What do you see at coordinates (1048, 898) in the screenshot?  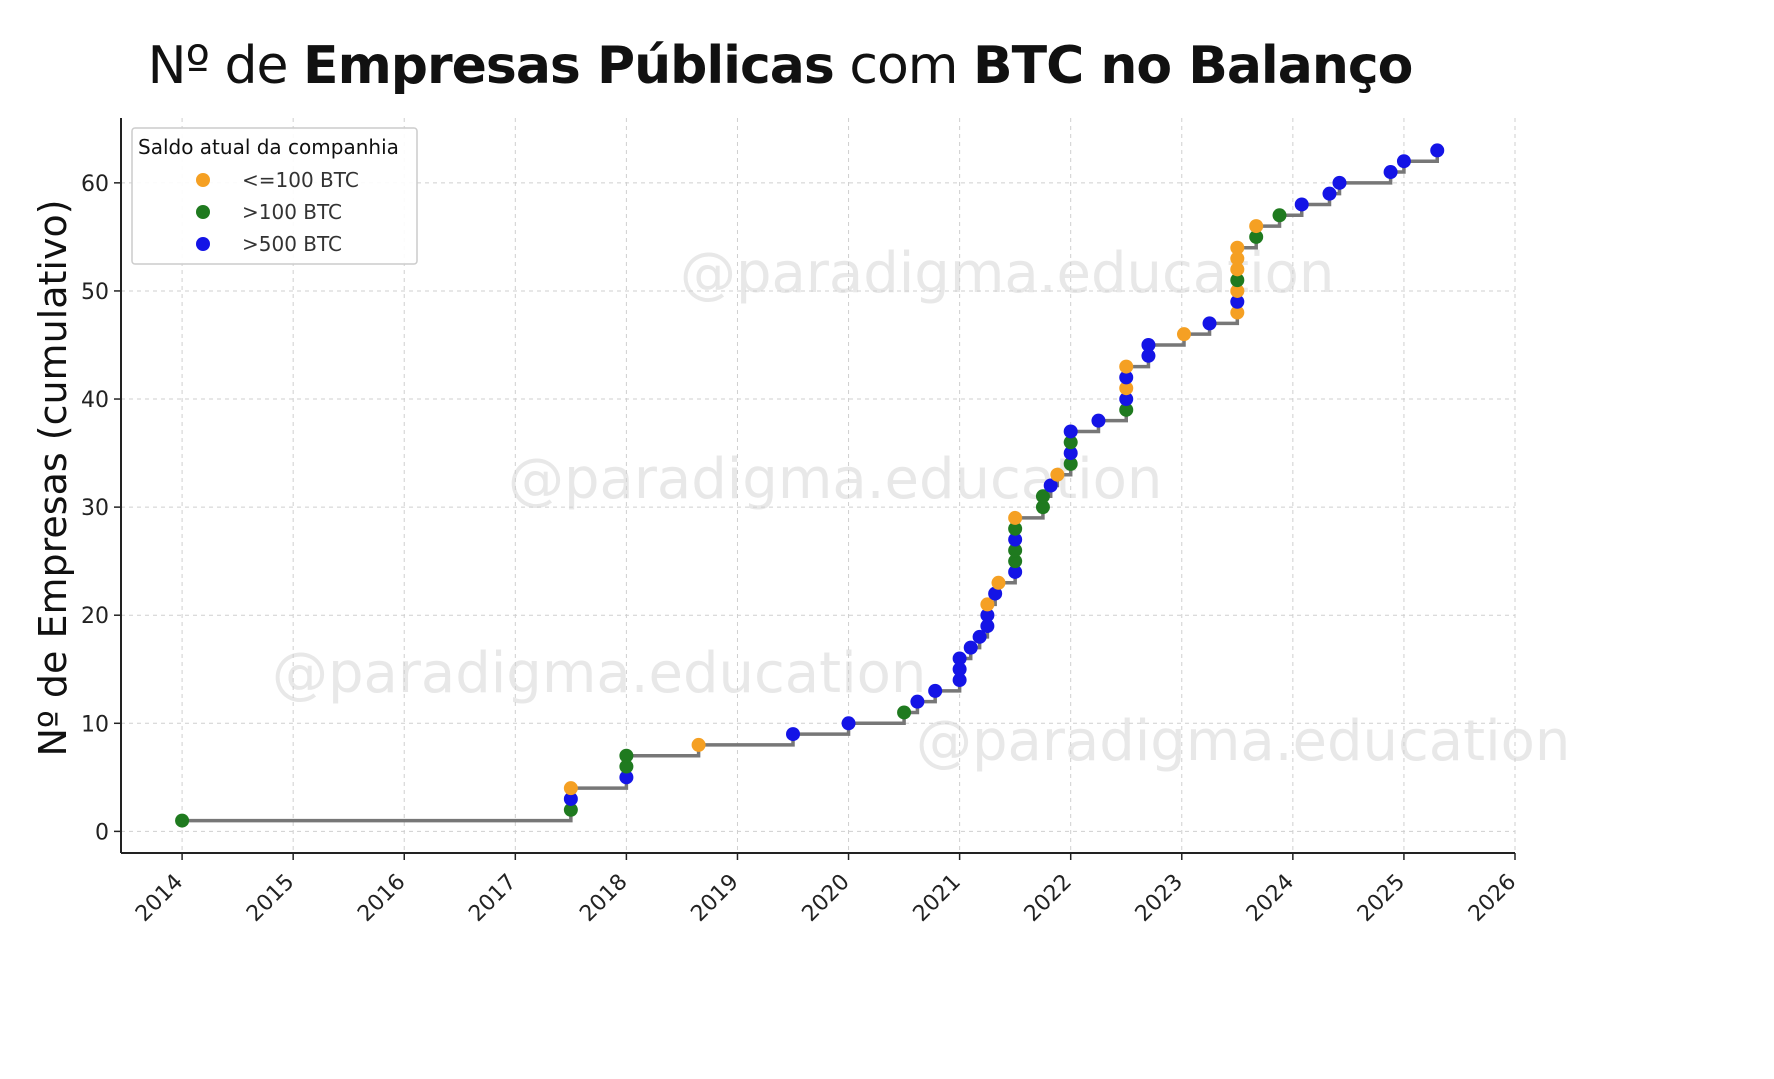 I see `x-tick-label-8: 2022` at bounding box center [1048, 898].